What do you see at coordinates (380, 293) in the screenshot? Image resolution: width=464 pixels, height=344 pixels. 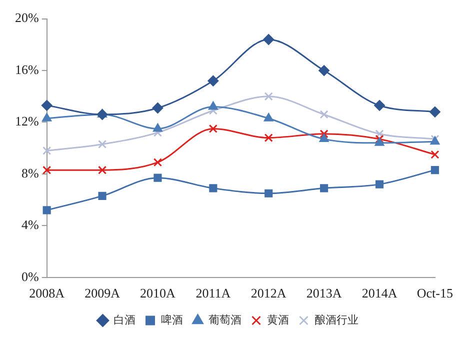 I see `x-tick-label: 2014A` at bounding box center [380, 293].